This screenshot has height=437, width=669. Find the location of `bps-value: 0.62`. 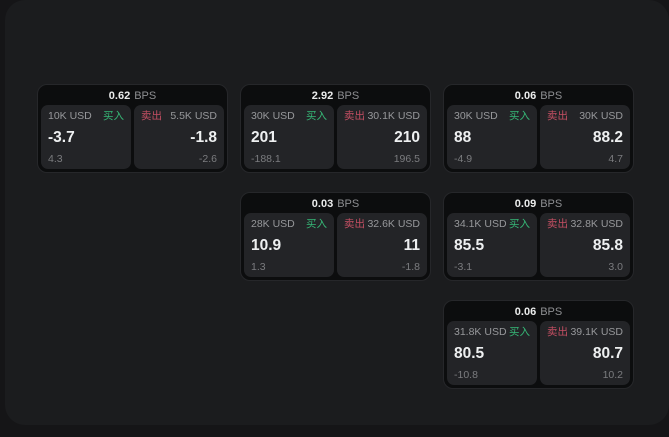

bps-value: 0.62 is located at coordinates (119, 96).